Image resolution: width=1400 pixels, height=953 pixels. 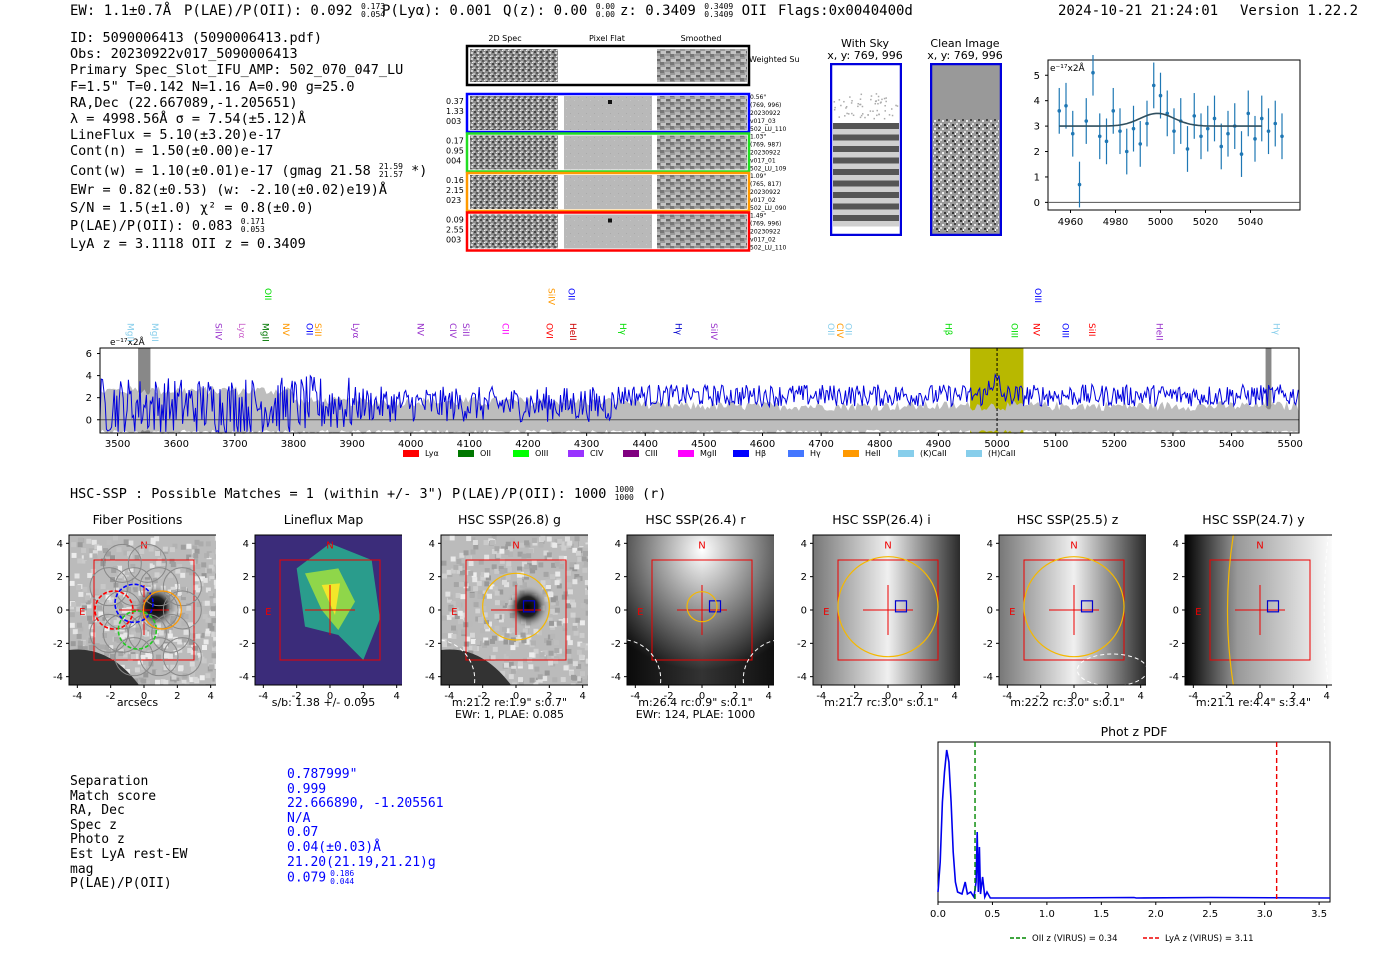 I want to click on info-plae-hi: 0.171, so click(x=252, y=222).